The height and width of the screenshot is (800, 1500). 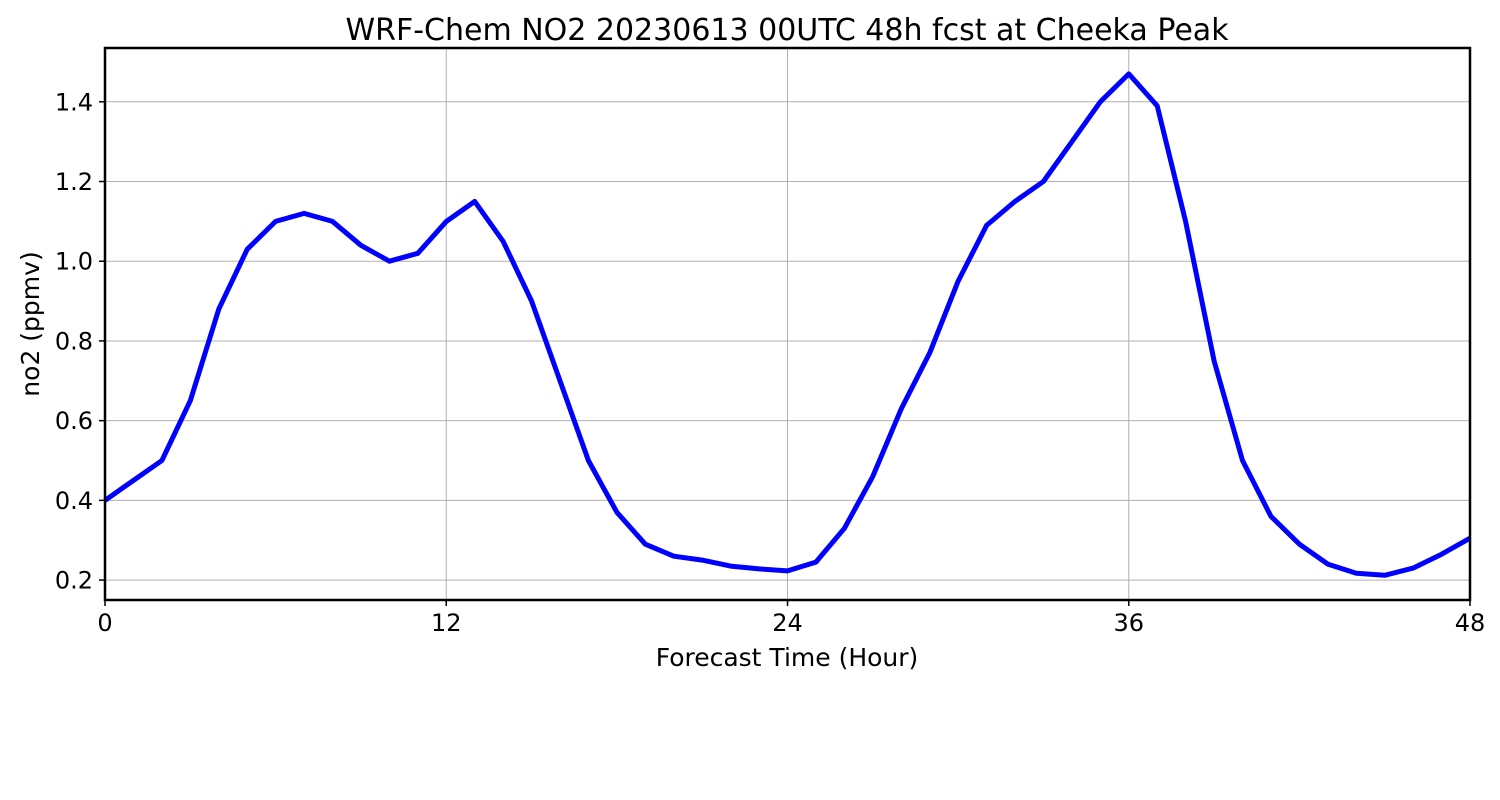 What do you see at coordinates (1128, 623) in the screenshot?
I see `x-tick-label: 36` at bounding box center [1128, 623].